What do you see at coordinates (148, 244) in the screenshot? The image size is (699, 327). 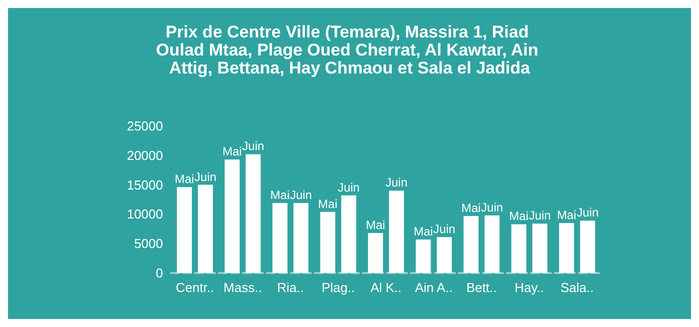 I see `y-tick-label: 5000` at bounding box center [148, 244].